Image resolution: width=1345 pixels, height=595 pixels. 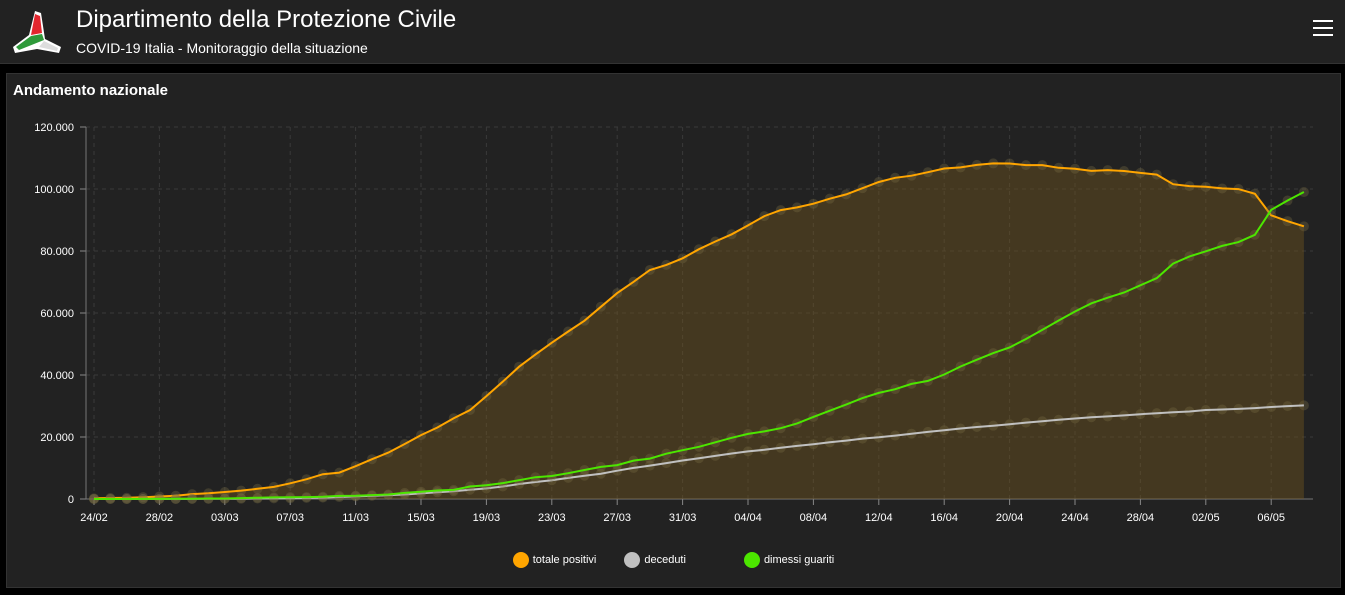 I want to click on x-tick-label: 24/04, so click(x=1075, y=518).